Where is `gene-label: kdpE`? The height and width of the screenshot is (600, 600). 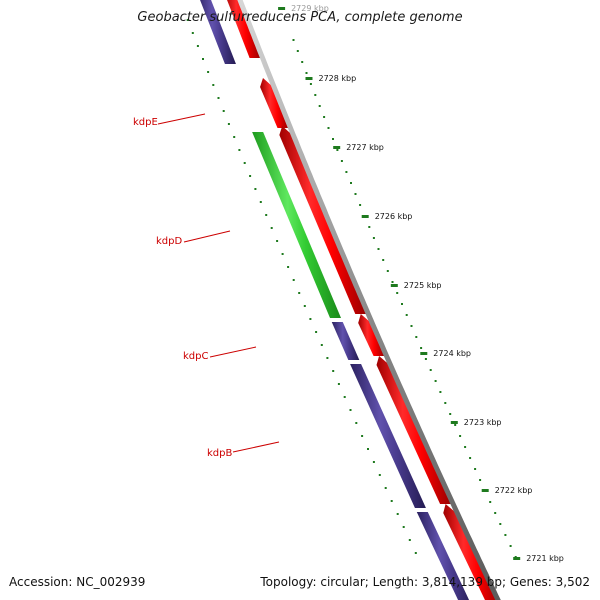
gene-label: kdpE is located at coordinates (145, 122).